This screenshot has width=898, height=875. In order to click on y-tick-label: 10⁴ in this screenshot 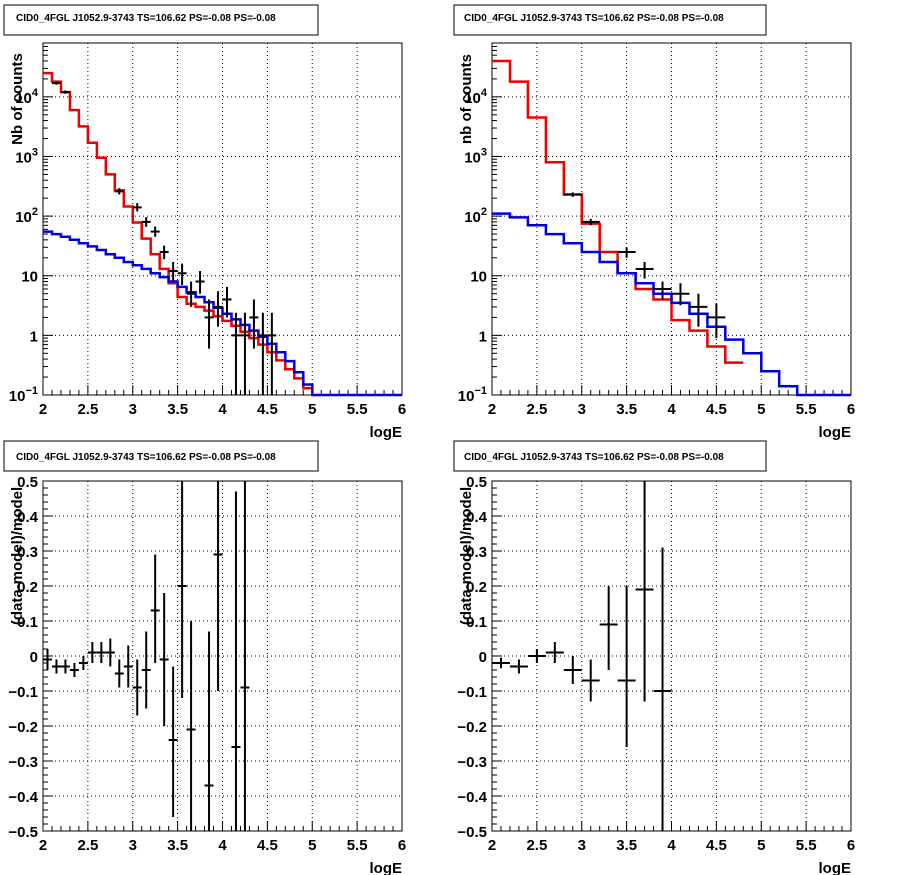, I will do `click(476, 97)`.